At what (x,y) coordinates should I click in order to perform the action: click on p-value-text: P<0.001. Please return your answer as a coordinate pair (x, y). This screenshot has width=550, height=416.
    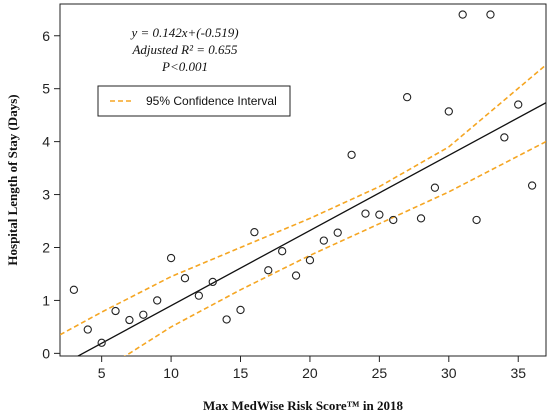
    Looking at the image, I should click on (184, 66).